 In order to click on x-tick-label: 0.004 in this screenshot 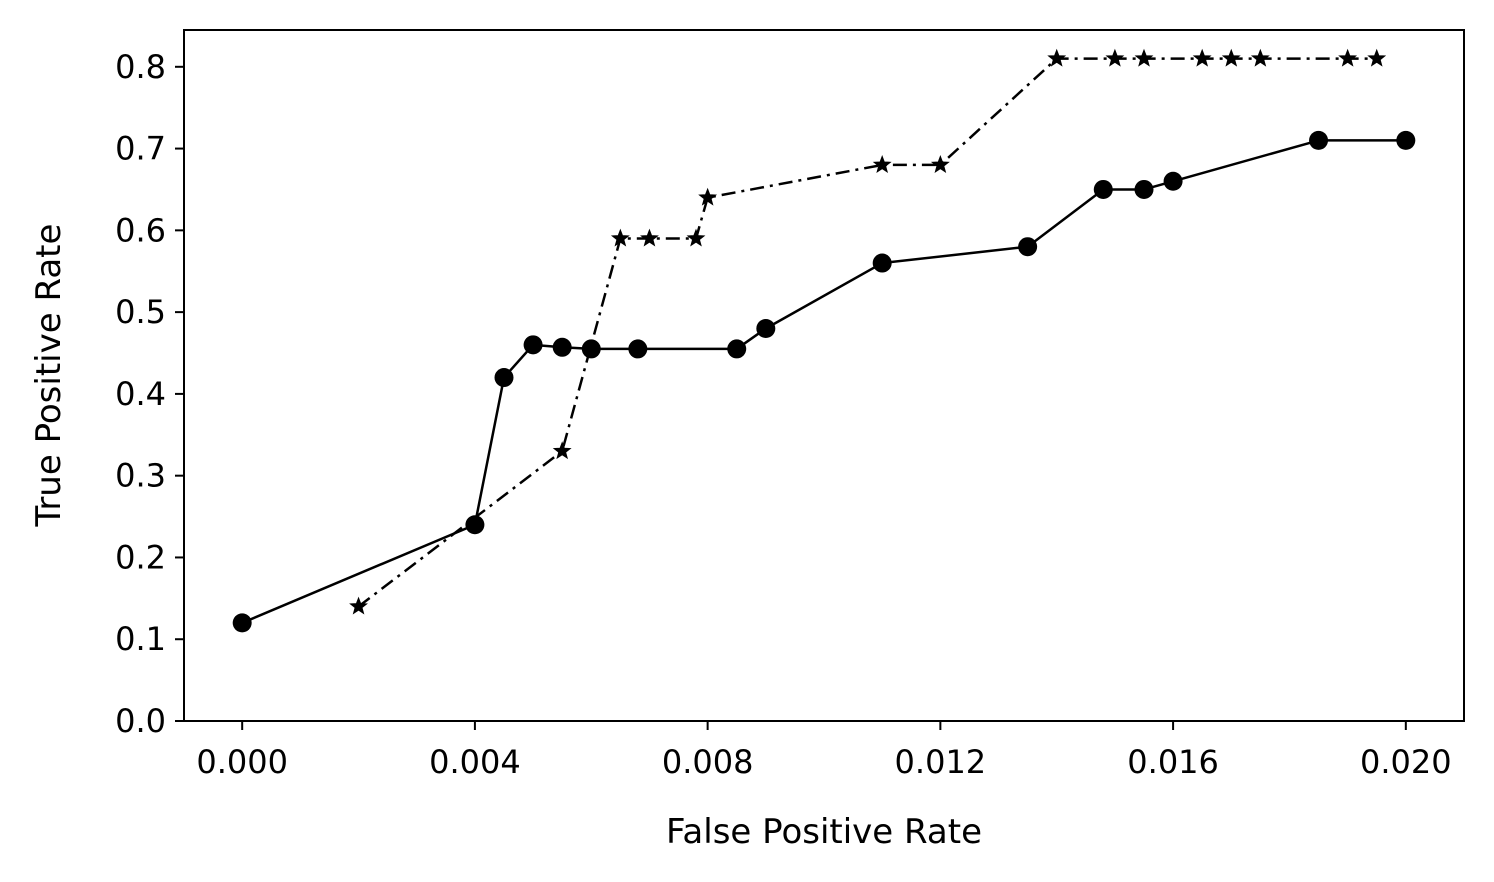, I will do `click(475, 762)`.